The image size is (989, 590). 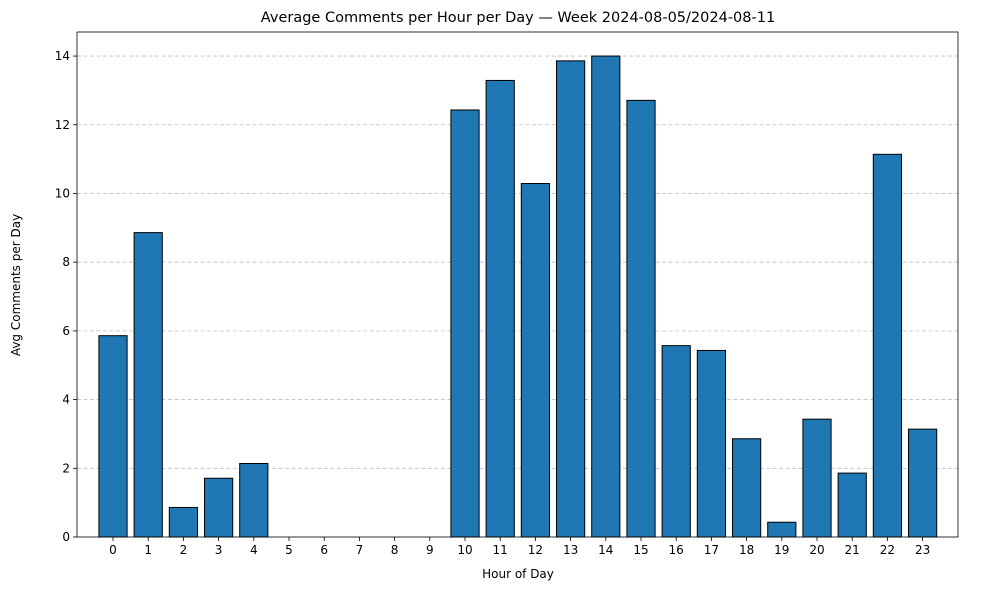 I want to click on y-tick-label: 0, so click(x=66, y=537).